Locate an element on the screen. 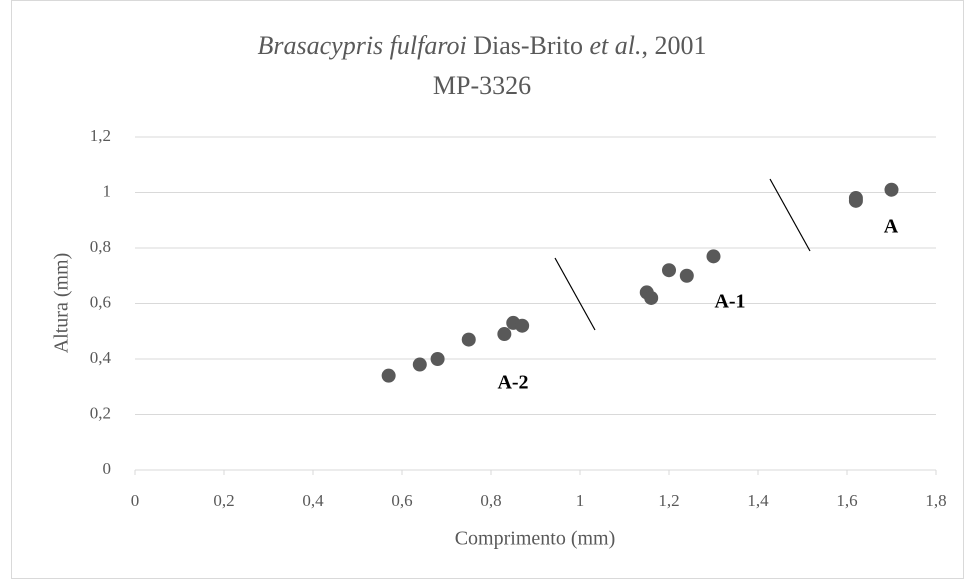  x-tick-label: 0,2 is located at coordinates (223, 500).